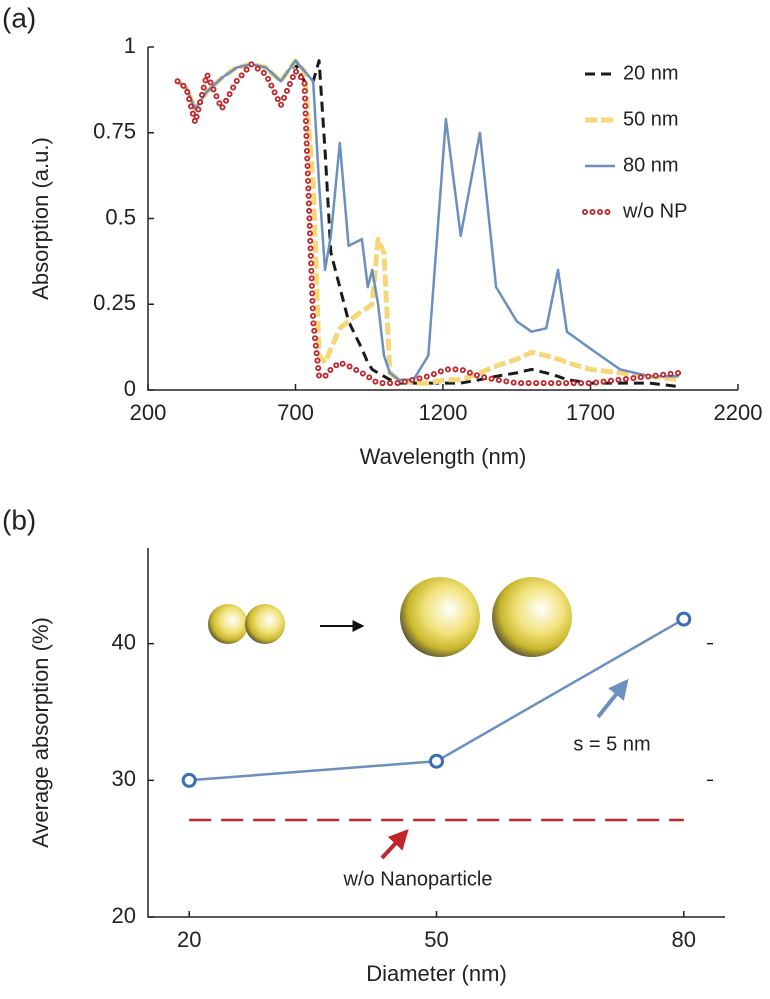 Image resolution: width=770 pixels, height=999 pixels. Describe the element at coordinates (120, 216) in the screenshot. I see `y-tick-label: 0.5` at that location.